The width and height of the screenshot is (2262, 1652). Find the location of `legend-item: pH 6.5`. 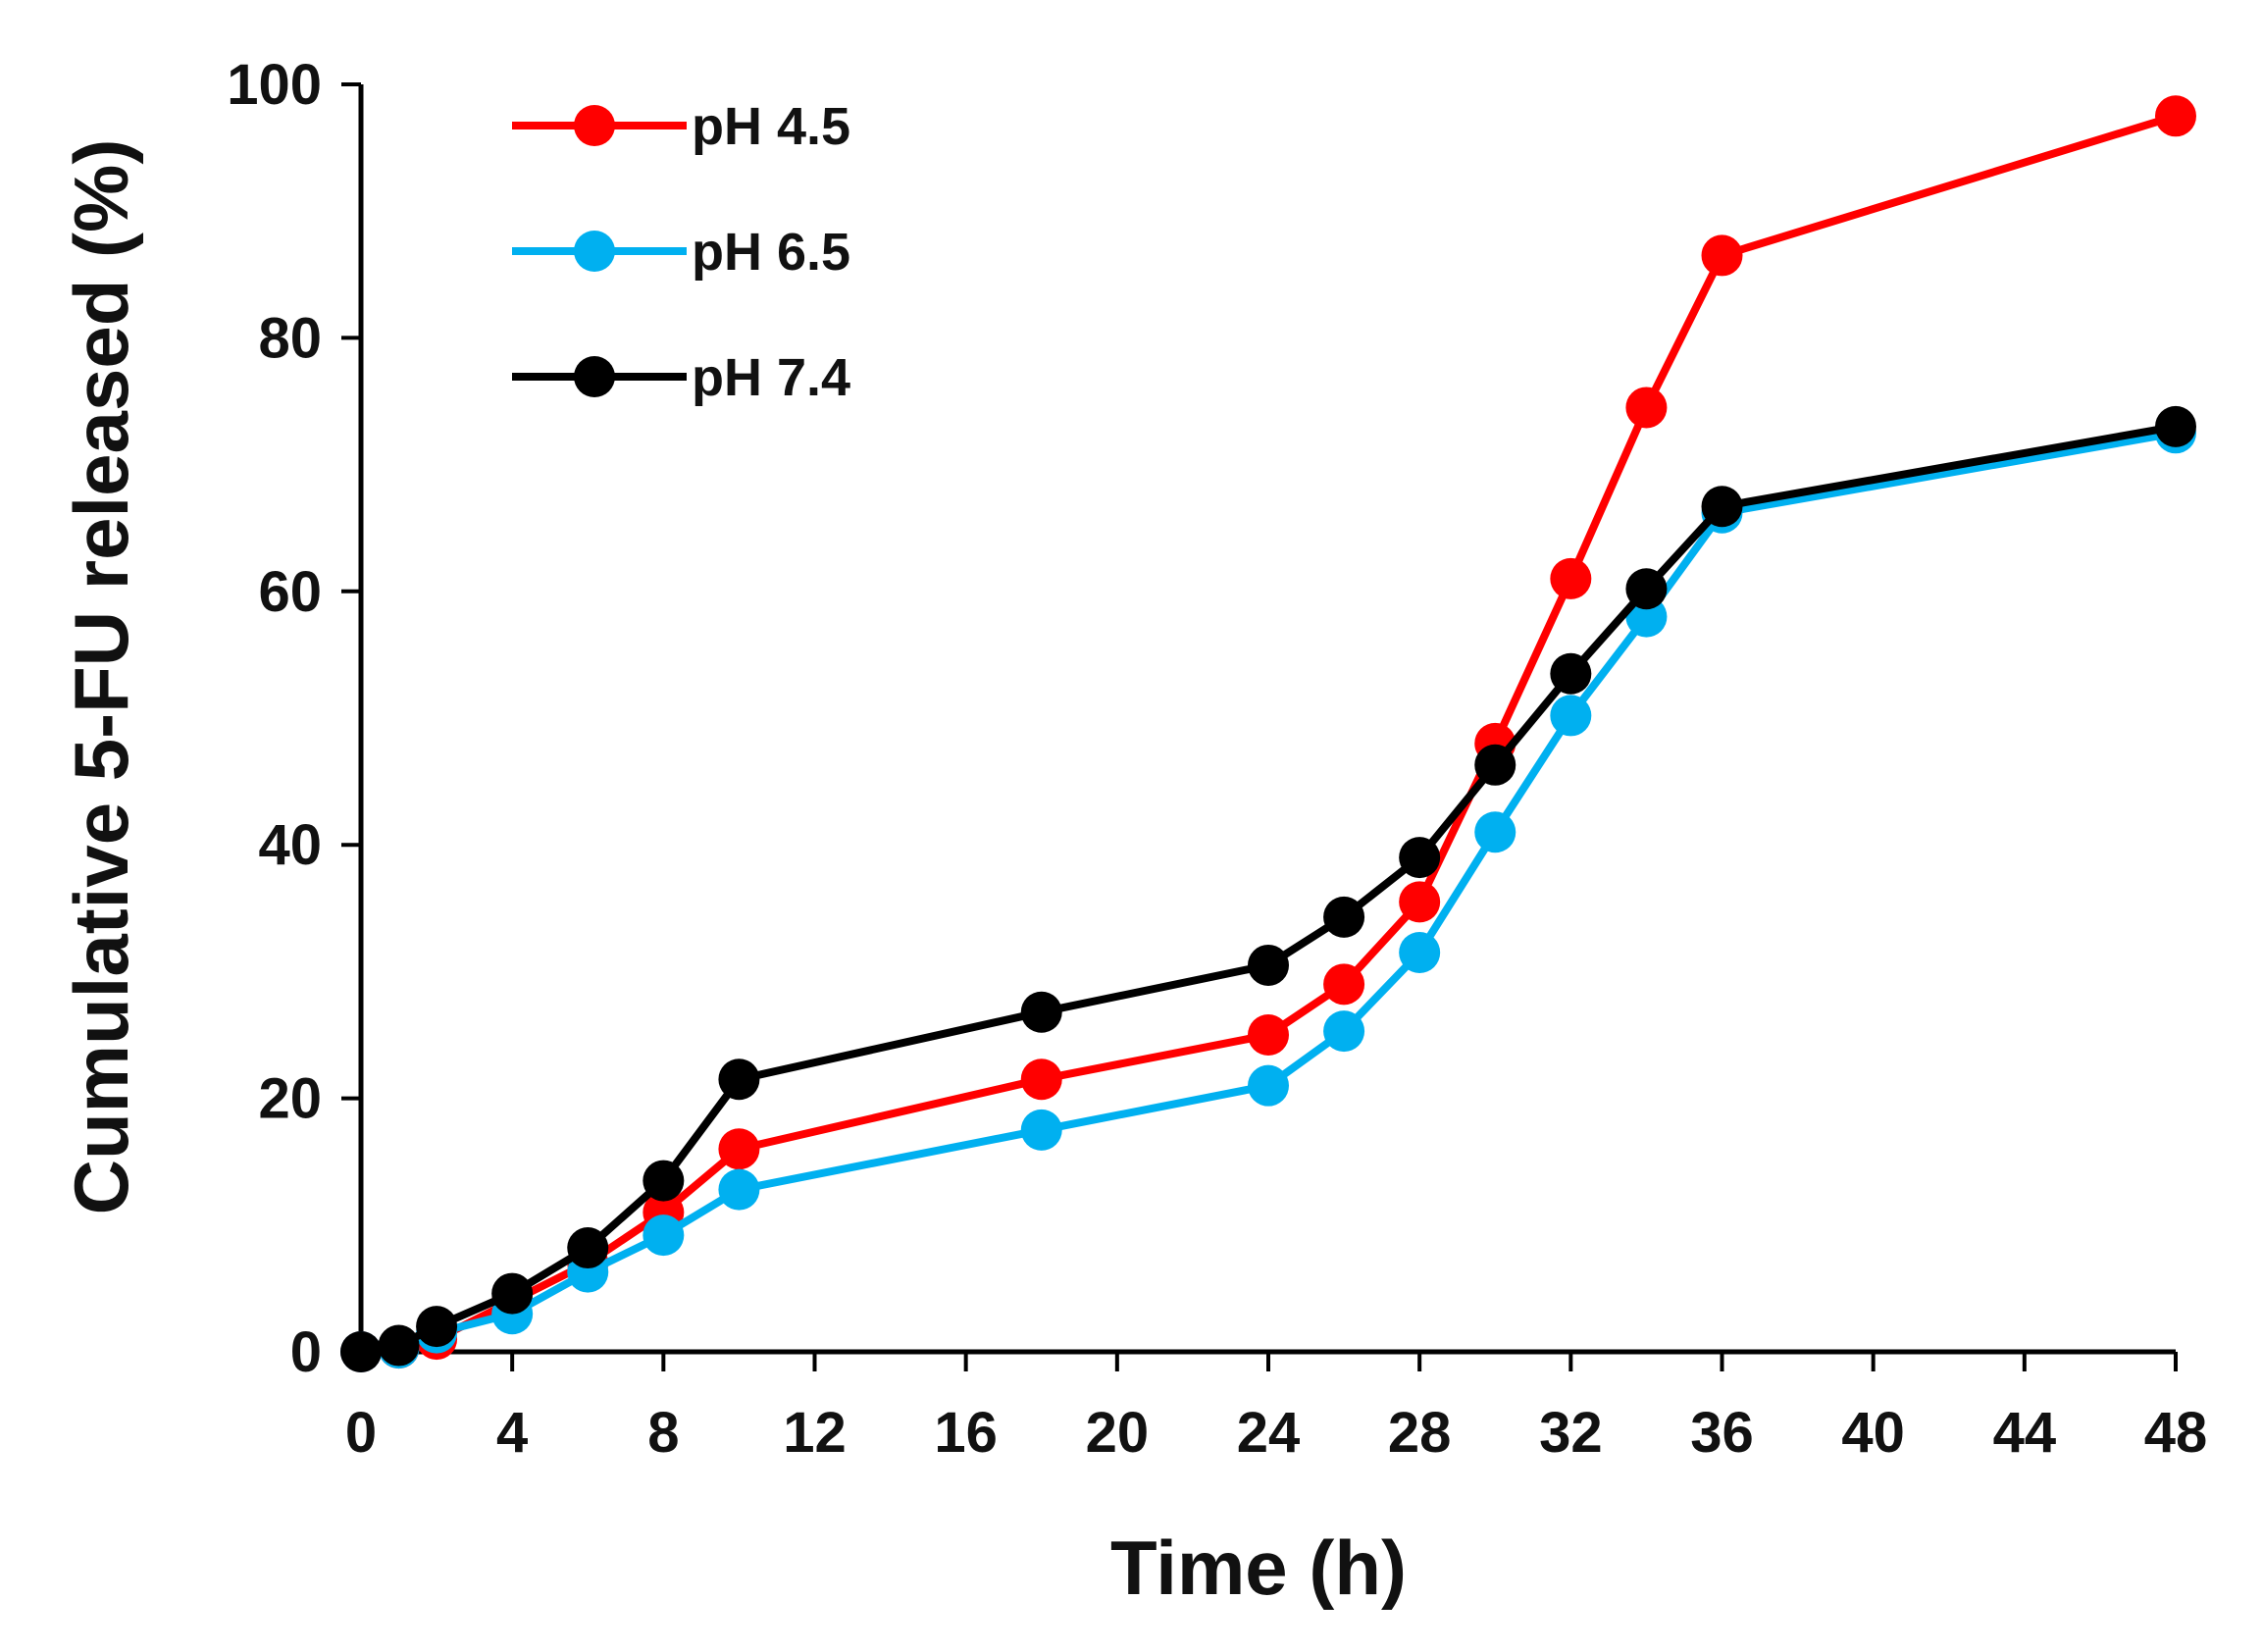

legend-item: pH 6.5 is located at coordinates (681, 253).